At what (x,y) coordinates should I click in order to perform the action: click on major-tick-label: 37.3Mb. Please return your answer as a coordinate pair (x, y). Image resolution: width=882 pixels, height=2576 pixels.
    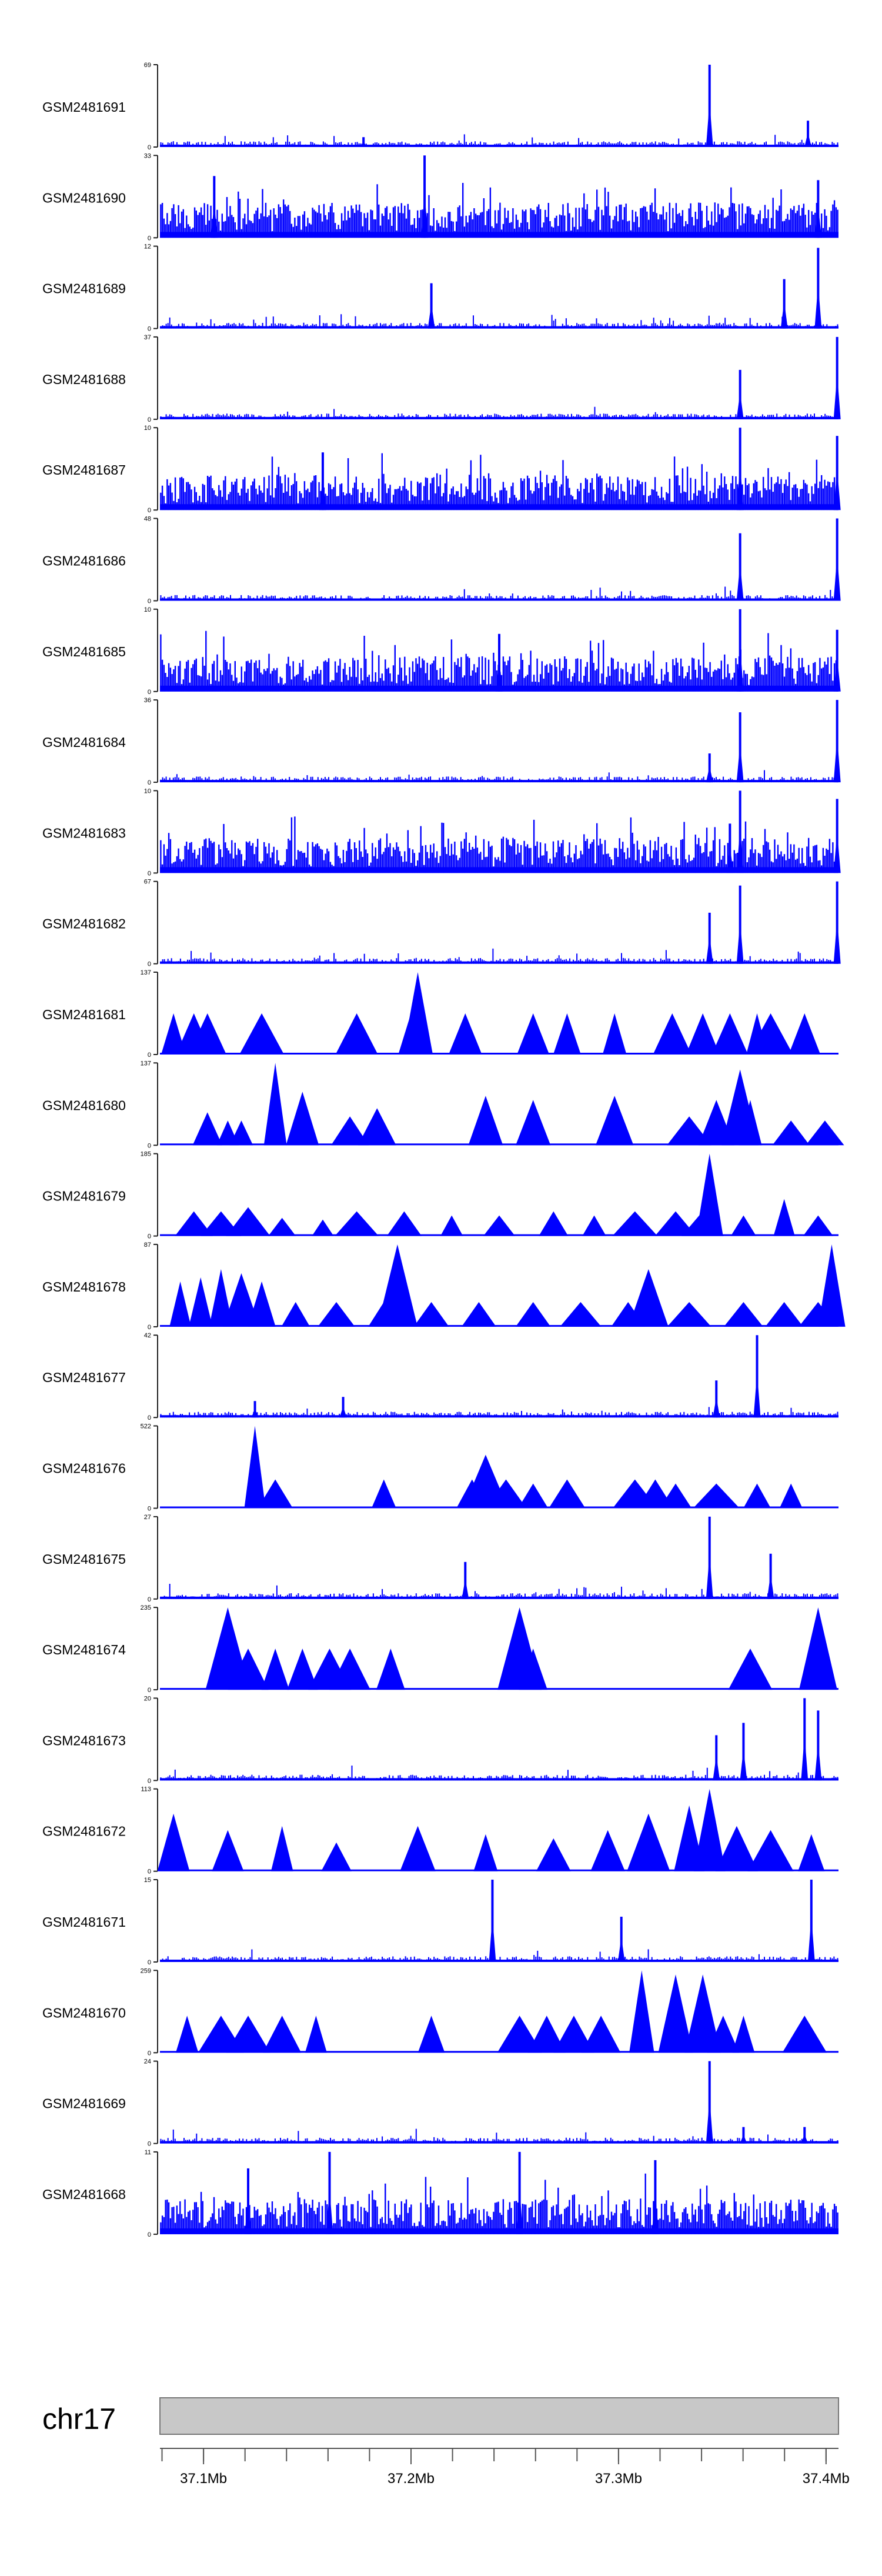
    Looking at the image, I should click on (618, 2479).